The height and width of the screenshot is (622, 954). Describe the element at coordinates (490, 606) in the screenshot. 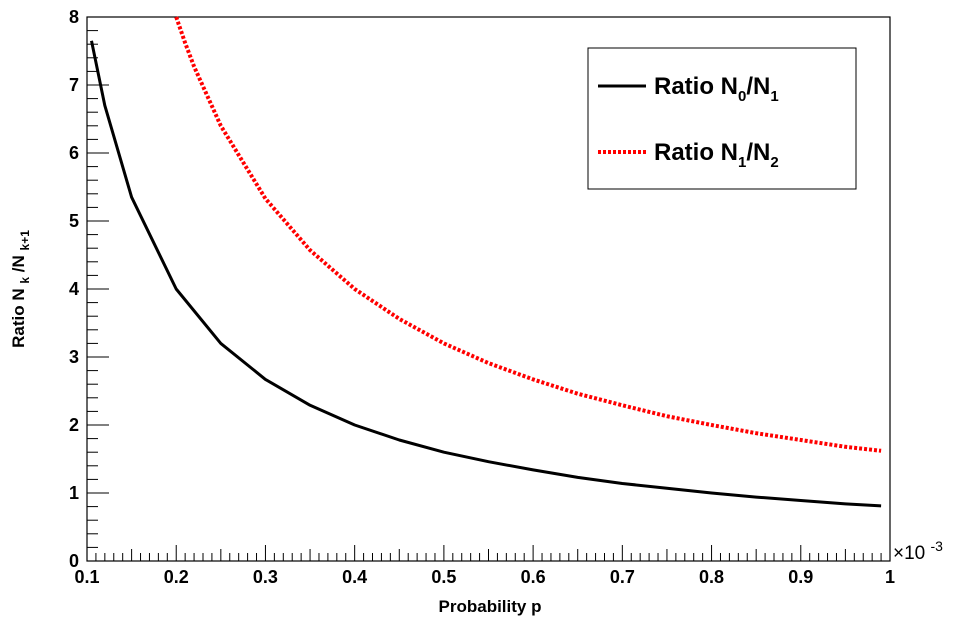

I see `x-axis-title: Probability p` at that location.